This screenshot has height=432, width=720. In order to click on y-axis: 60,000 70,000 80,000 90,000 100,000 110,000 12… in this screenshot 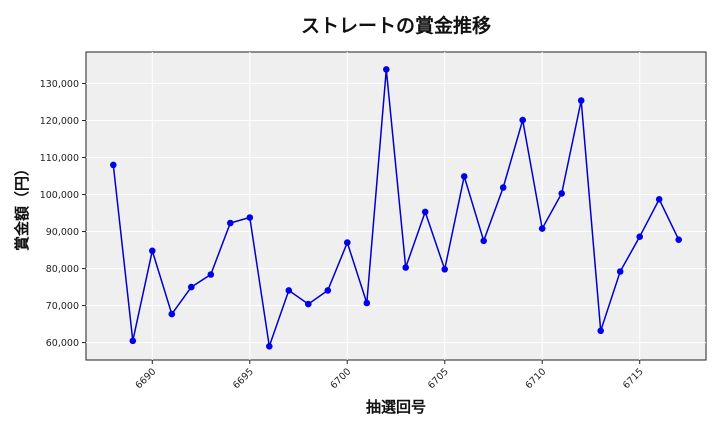, I will do `click(63, 214)`.